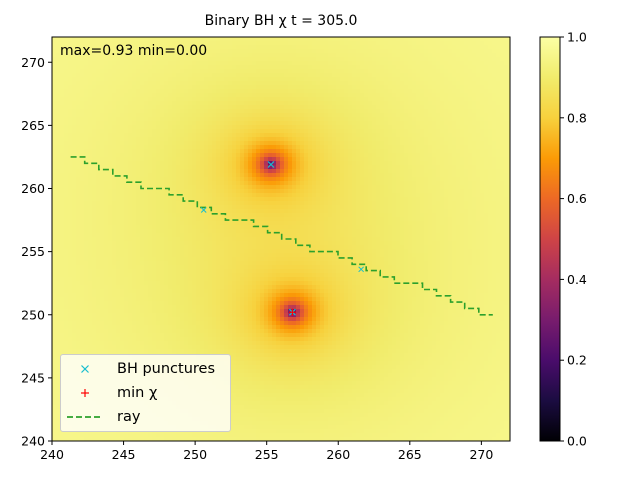  What do you see at coordinates (111, 393) in the screenshot?
I see `legend-item-min-chi: min χ` at bounding box center [111, 393].